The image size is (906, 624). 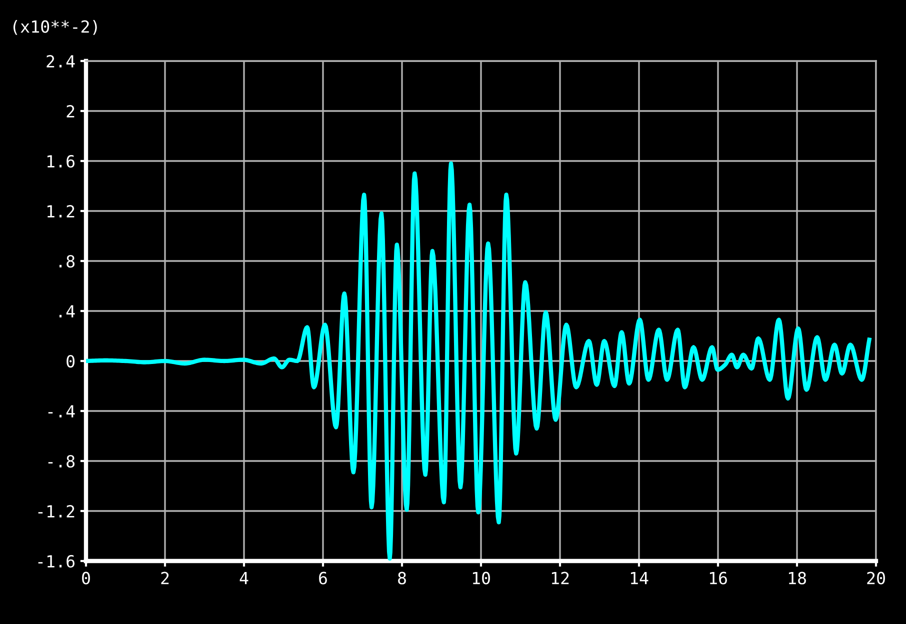 What do you see at coordinates (56, 561) in the screenshot?
I see `y-tick-label: -1.6` at bounding box center [56, 561].